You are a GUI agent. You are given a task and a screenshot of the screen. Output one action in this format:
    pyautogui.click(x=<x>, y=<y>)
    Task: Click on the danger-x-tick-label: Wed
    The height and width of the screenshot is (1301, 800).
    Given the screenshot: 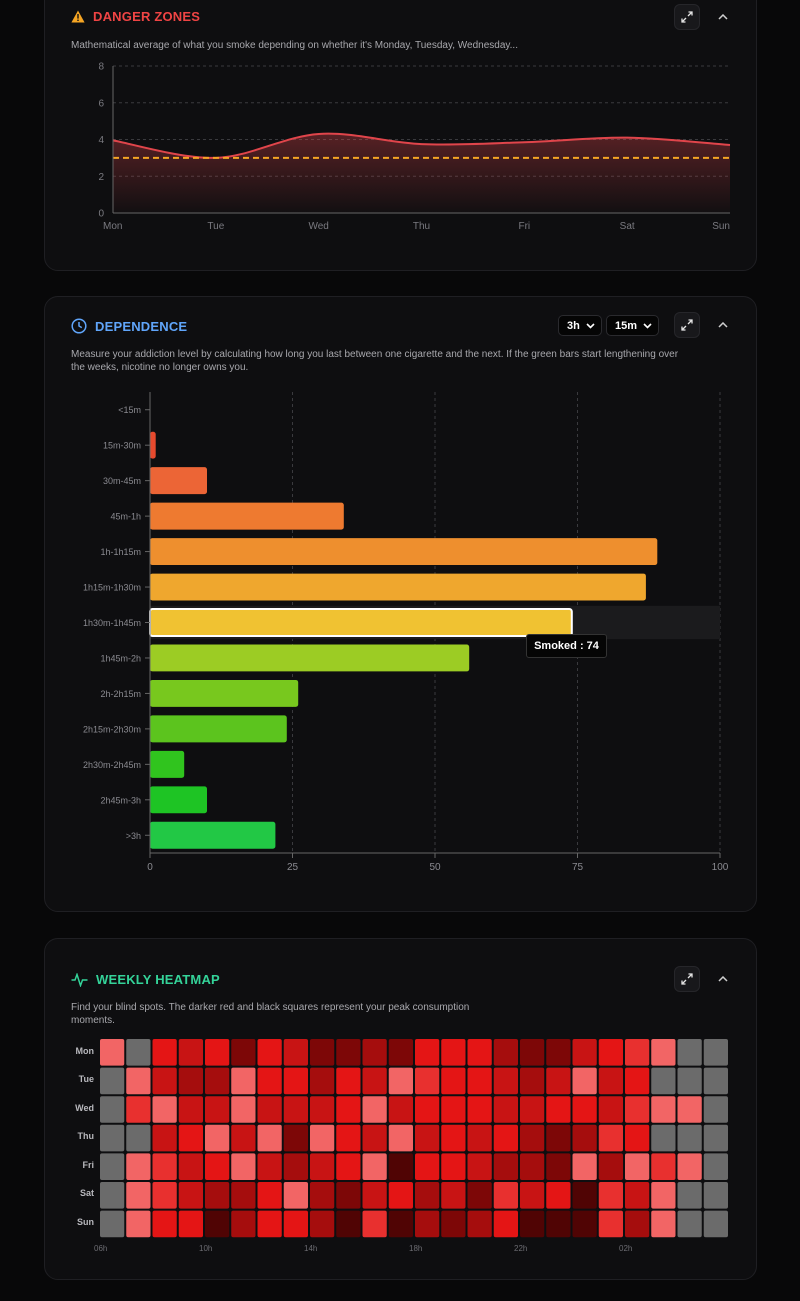 What is the action you would take?
    pyautogui.click(x=318, y=226)
    